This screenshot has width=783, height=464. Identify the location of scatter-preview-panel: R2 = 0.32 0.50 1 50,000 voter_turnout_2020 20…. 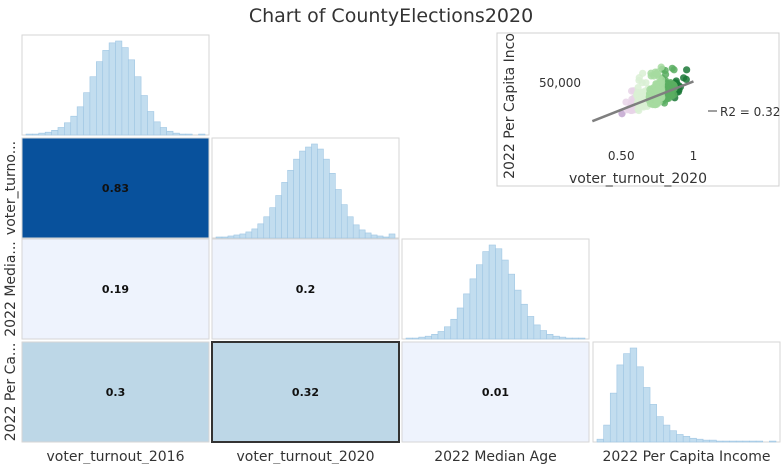
(638, 109).